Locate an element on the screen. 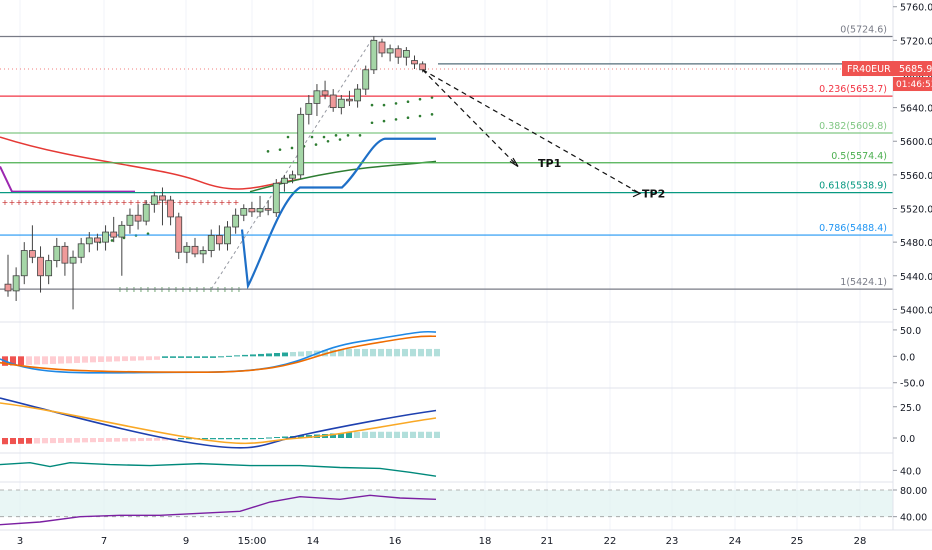 The image size is (932, 550). time-axis-label: 3 is located at coordinates (20, 541).